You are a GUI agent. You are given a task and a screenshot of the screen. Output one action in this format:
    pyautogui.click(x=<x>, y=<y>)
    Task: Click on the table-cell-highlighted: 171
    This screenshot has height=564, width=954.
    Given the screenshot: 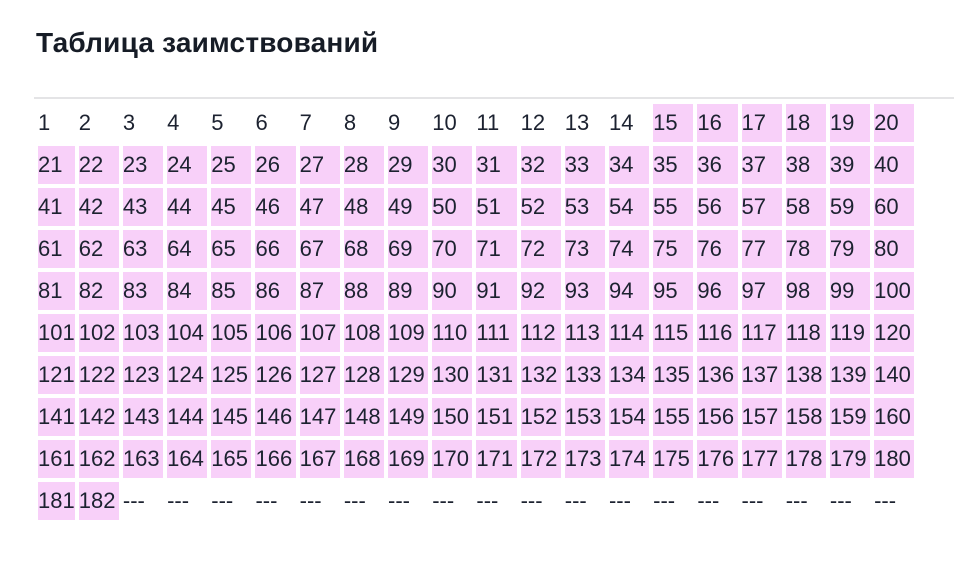 What is the action you would take?
    pyautogui.click(x=496, y=459)
    